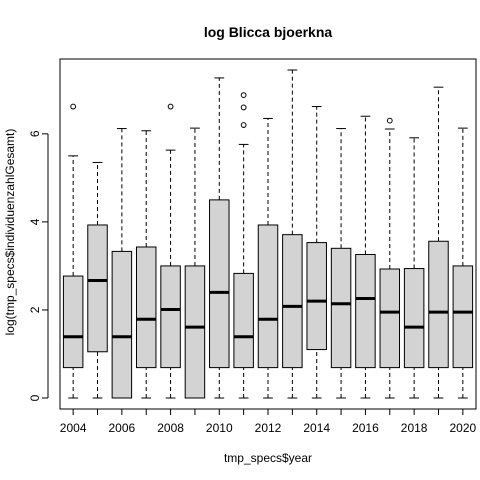  Describe the element at coordinates (122, 428) in the screenshot. I see `x-tick-label: 2006` at that location.